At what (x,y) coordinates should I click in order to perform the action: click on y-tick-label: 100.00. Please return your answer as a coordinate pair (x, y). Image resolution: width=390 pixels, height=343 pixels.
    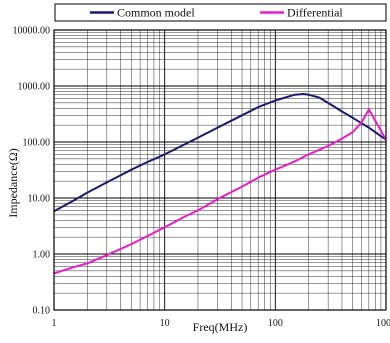
    Looking at the image, I should click on (37, 143).